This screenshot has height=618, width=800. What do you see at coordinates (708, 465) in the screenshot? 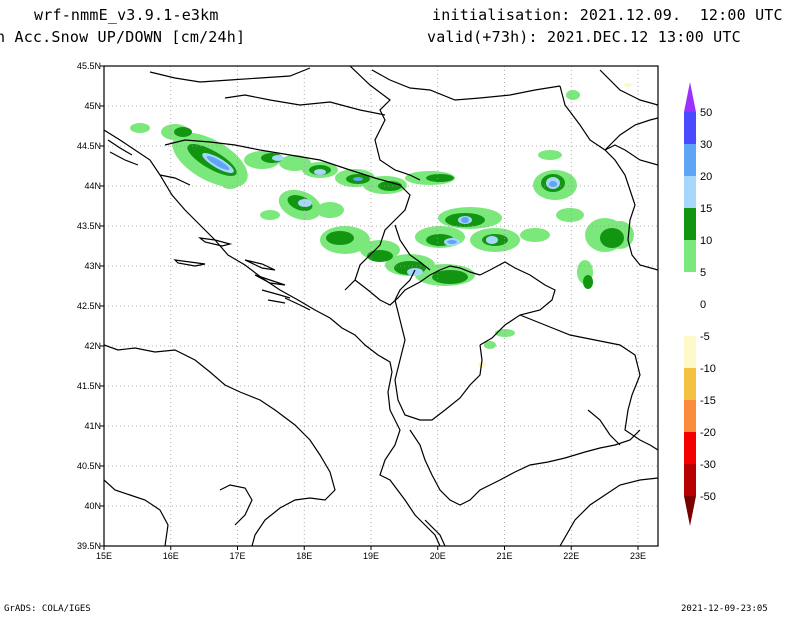
I see `colorbar-label: -30` at bounding box center [708, 465].